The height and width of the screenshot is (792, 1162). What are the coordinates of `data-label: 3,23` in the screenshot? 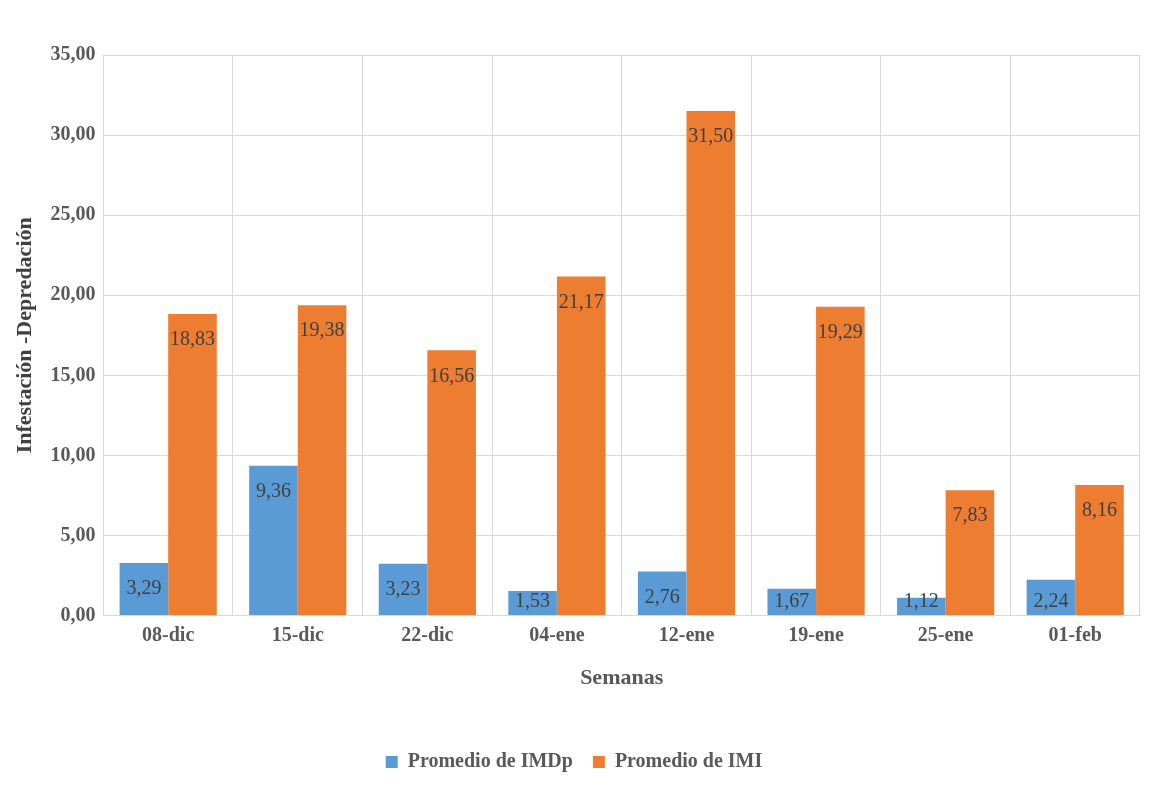 It's located at (403, 588).